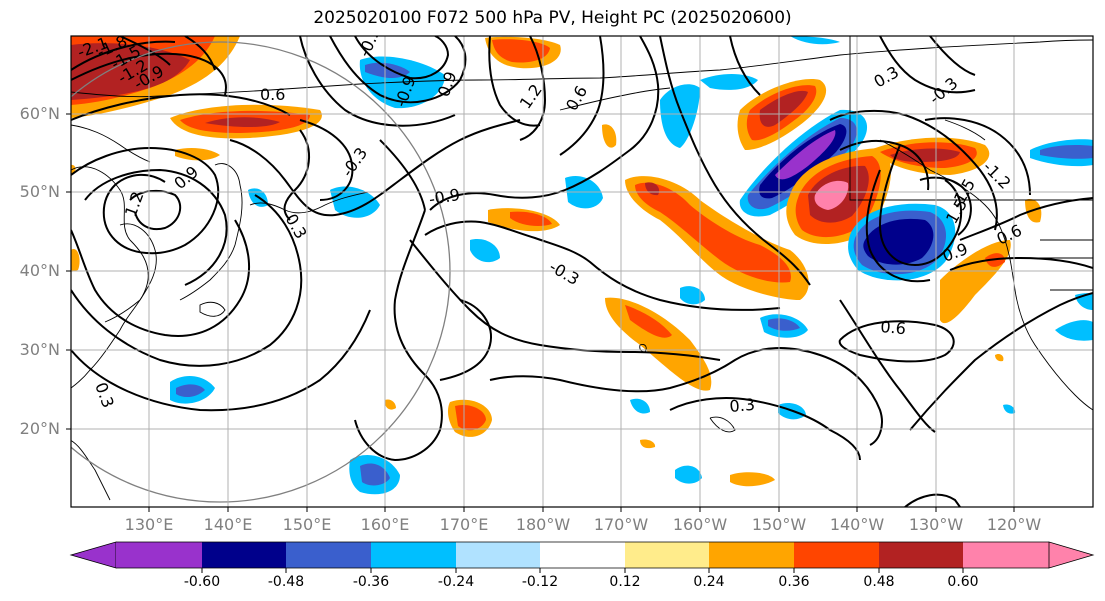  I want to click on colorbar-tick-label: 0.48, so click(879, 582).